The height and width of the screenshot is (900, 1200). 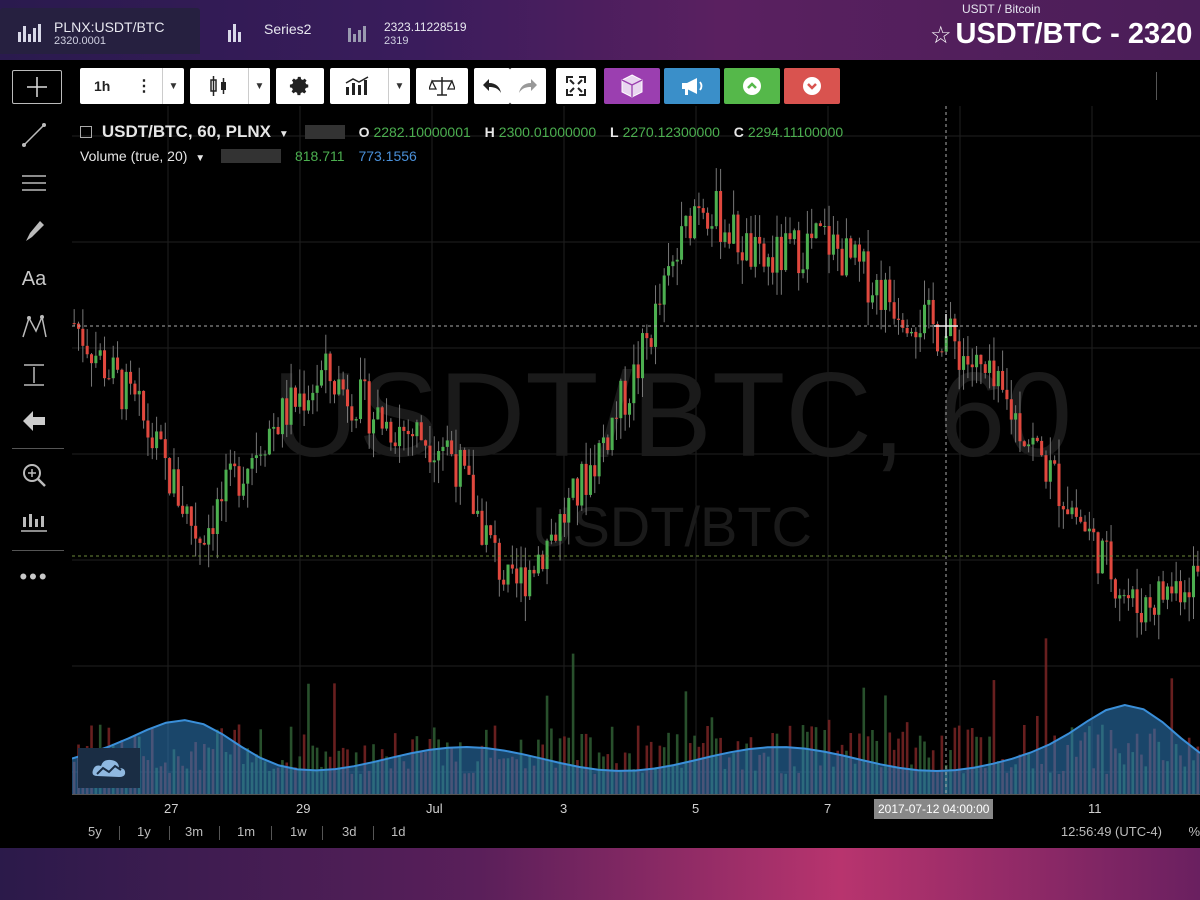 I want to click on symbol-label: USDT/BTC, 60, PLNX, so click(x=186, y=131).